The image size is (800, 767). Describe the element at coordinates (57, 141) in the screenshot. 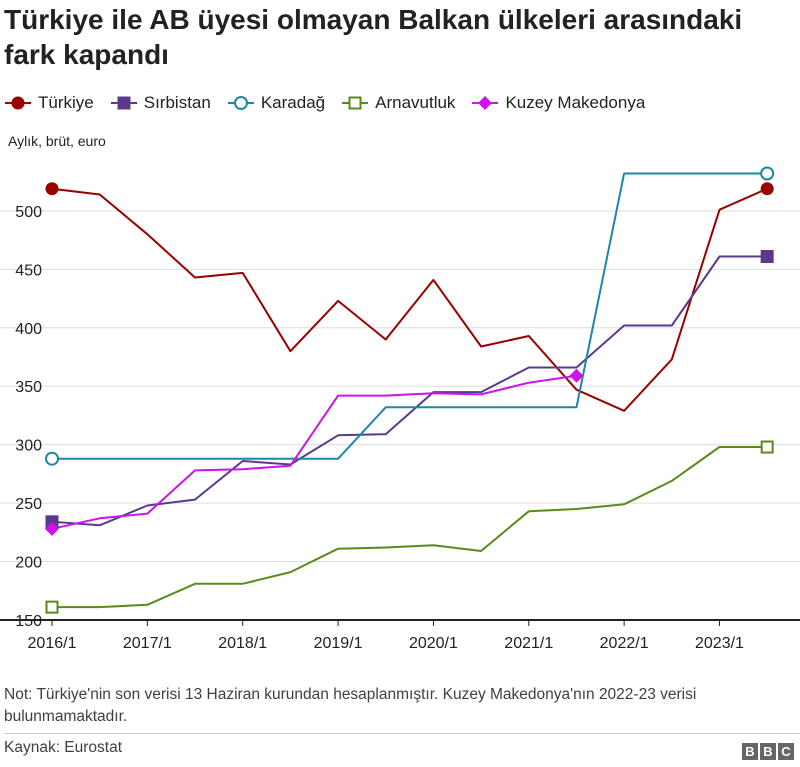

I see `y-axis-unit-label: Aylık, brüt, euro` at that location.